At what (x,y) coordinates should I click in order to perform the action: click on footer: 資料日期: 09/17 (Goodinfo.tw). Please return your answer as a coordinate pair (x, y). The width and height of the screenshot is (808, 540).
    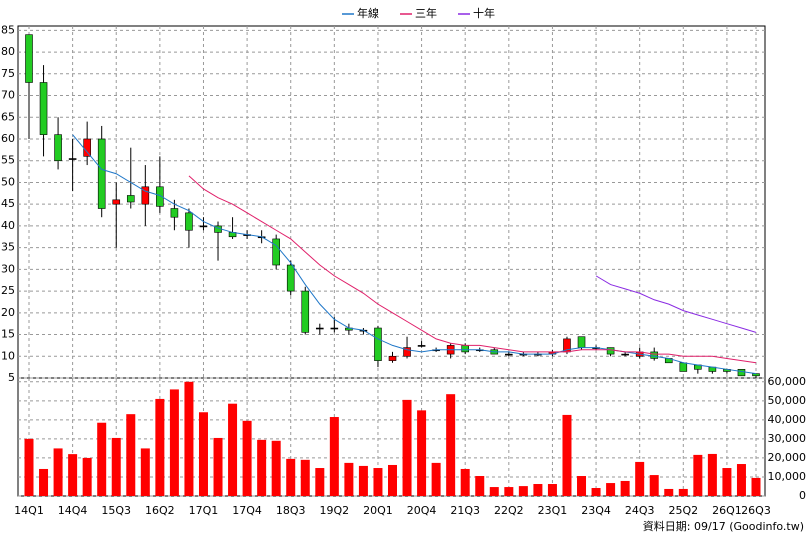
    Looking at the image, I should click on (723, 526).